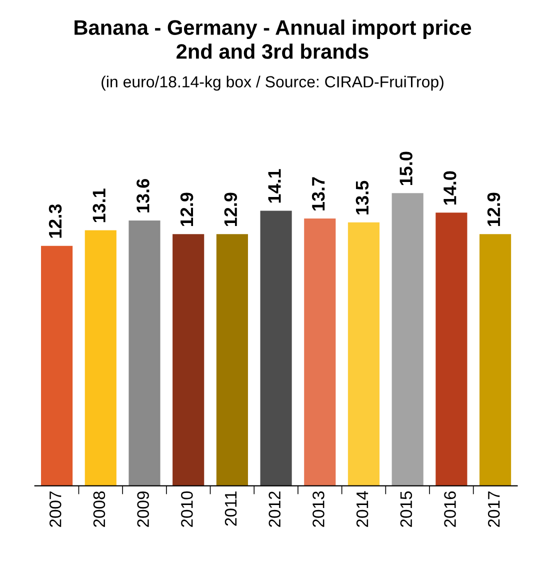 The height and width of the screenshot is (561, 545). I want to click on data-label: 13.6, so click(143, 195).